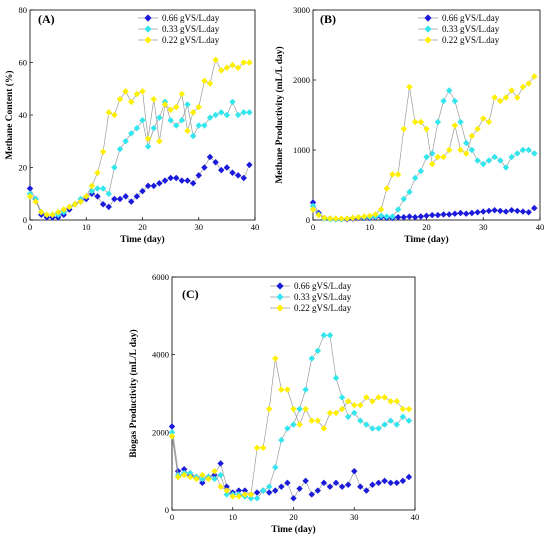 This screenshot has width=550, height=550. Describe the element at coordinates (279, 114) in the screenshot. I see `y-axis-label: Methane Productivity (mL/L day)` at that location.